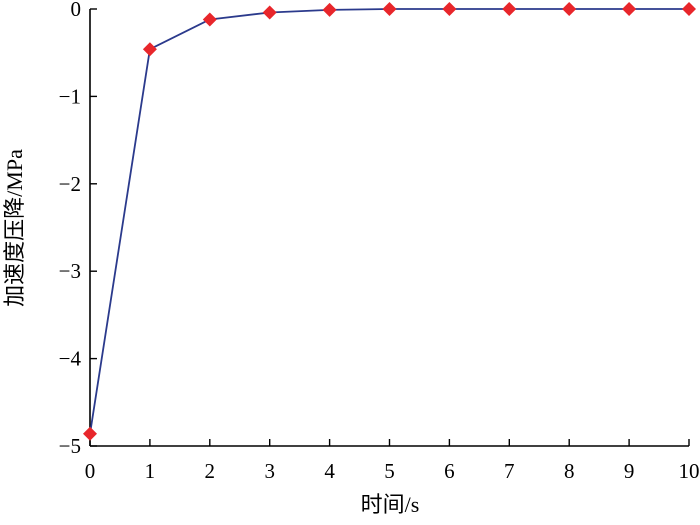 The height and width of the screenshot is (525, 700). What do you see at coordinates (629, 471) in the screenshot?
I see `x-tick-label: 9` at bounding box center [629, 471].